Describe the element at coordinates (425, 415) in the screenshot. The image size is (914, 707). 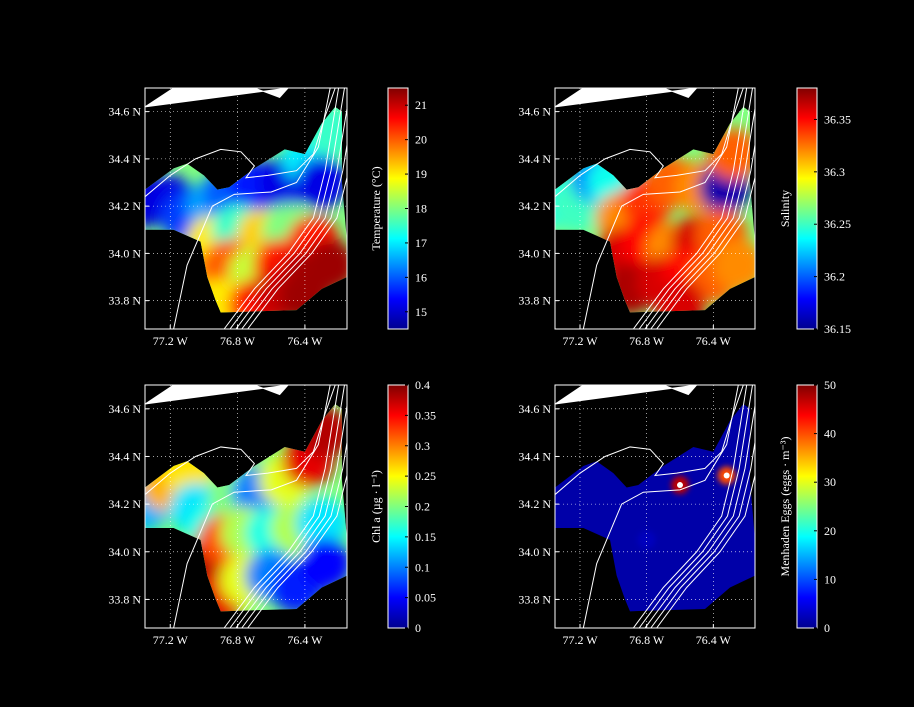
I see `colorbar-tick-label: 0.35` at that location.